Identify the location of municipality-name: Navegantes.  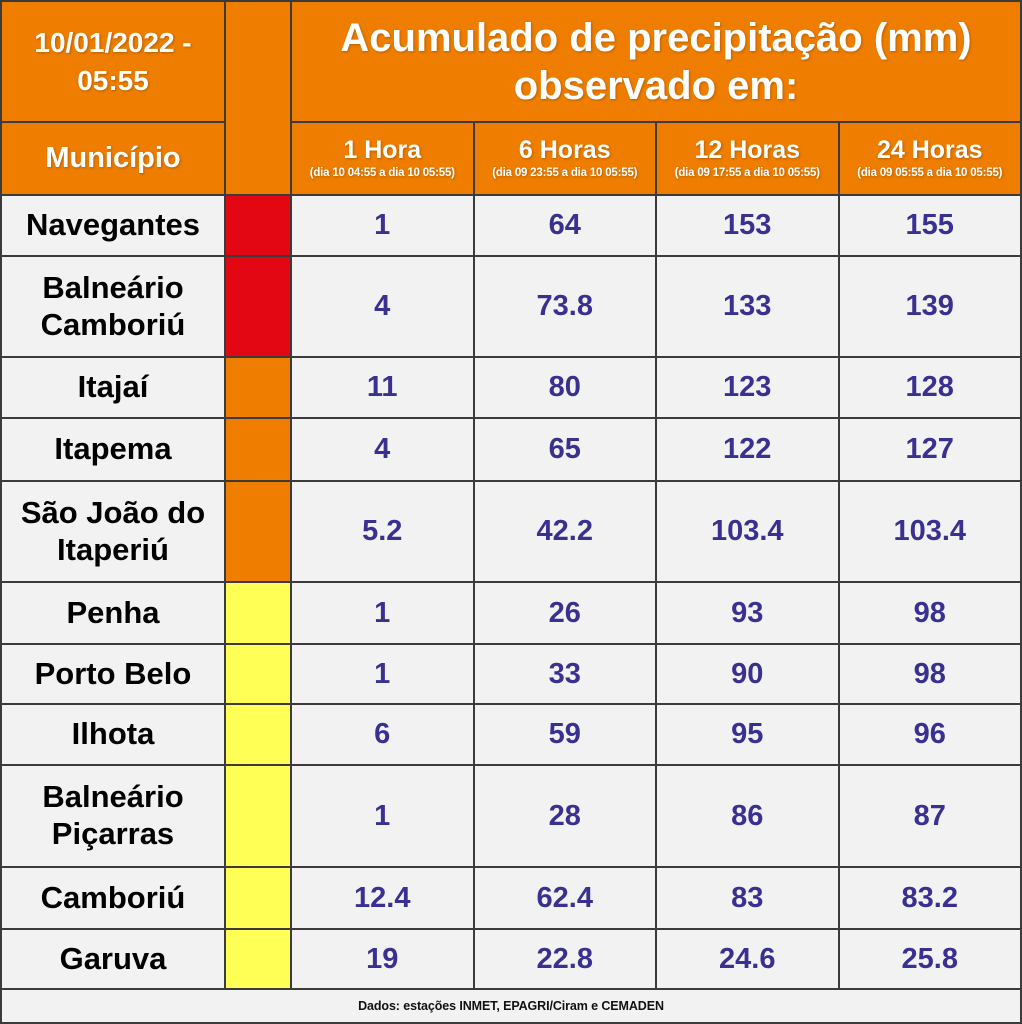
(113, 225).